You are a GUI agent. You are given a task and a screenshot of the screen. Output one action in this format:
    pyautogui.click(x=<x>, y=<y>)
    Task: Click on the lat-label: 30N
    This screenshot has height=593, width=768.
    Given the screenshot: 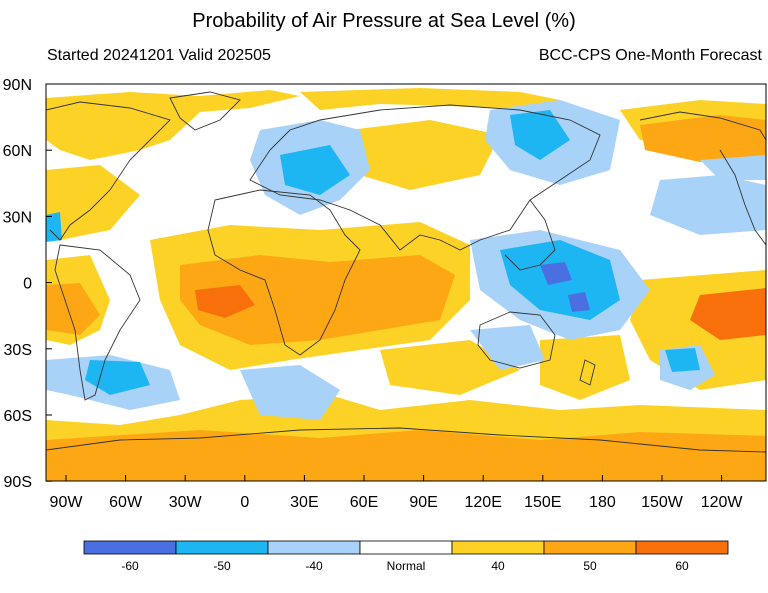 What is the action you would take?
    pyautogui.click(x=17, y=217)
    